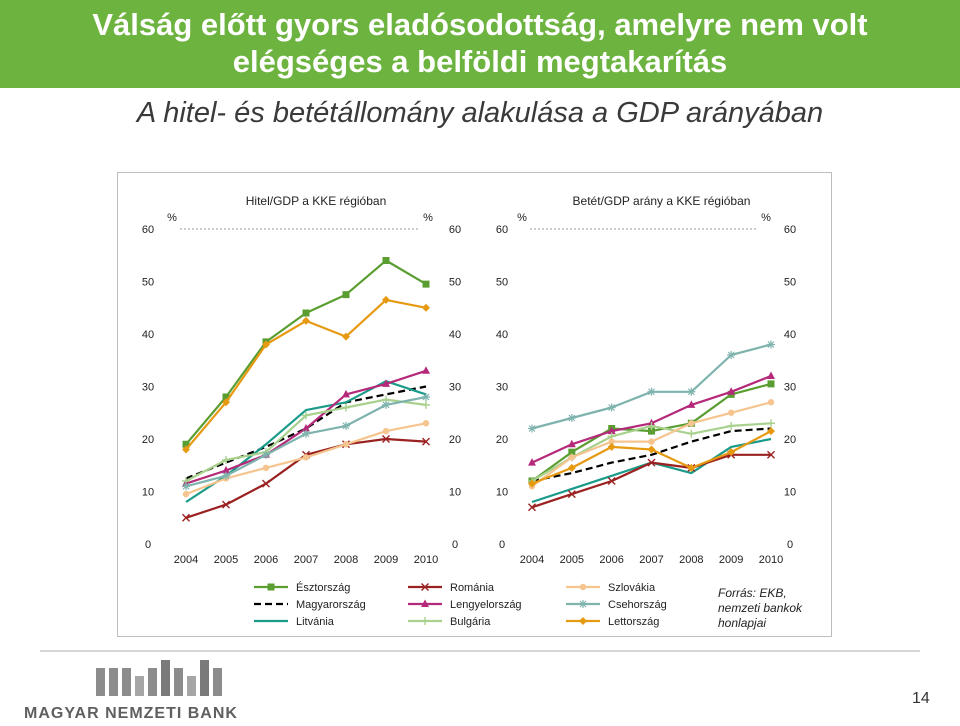  Describe the element at coordinates (148, 545) in the screenshot. I see `chart1-ytick-left: 0` at that location.